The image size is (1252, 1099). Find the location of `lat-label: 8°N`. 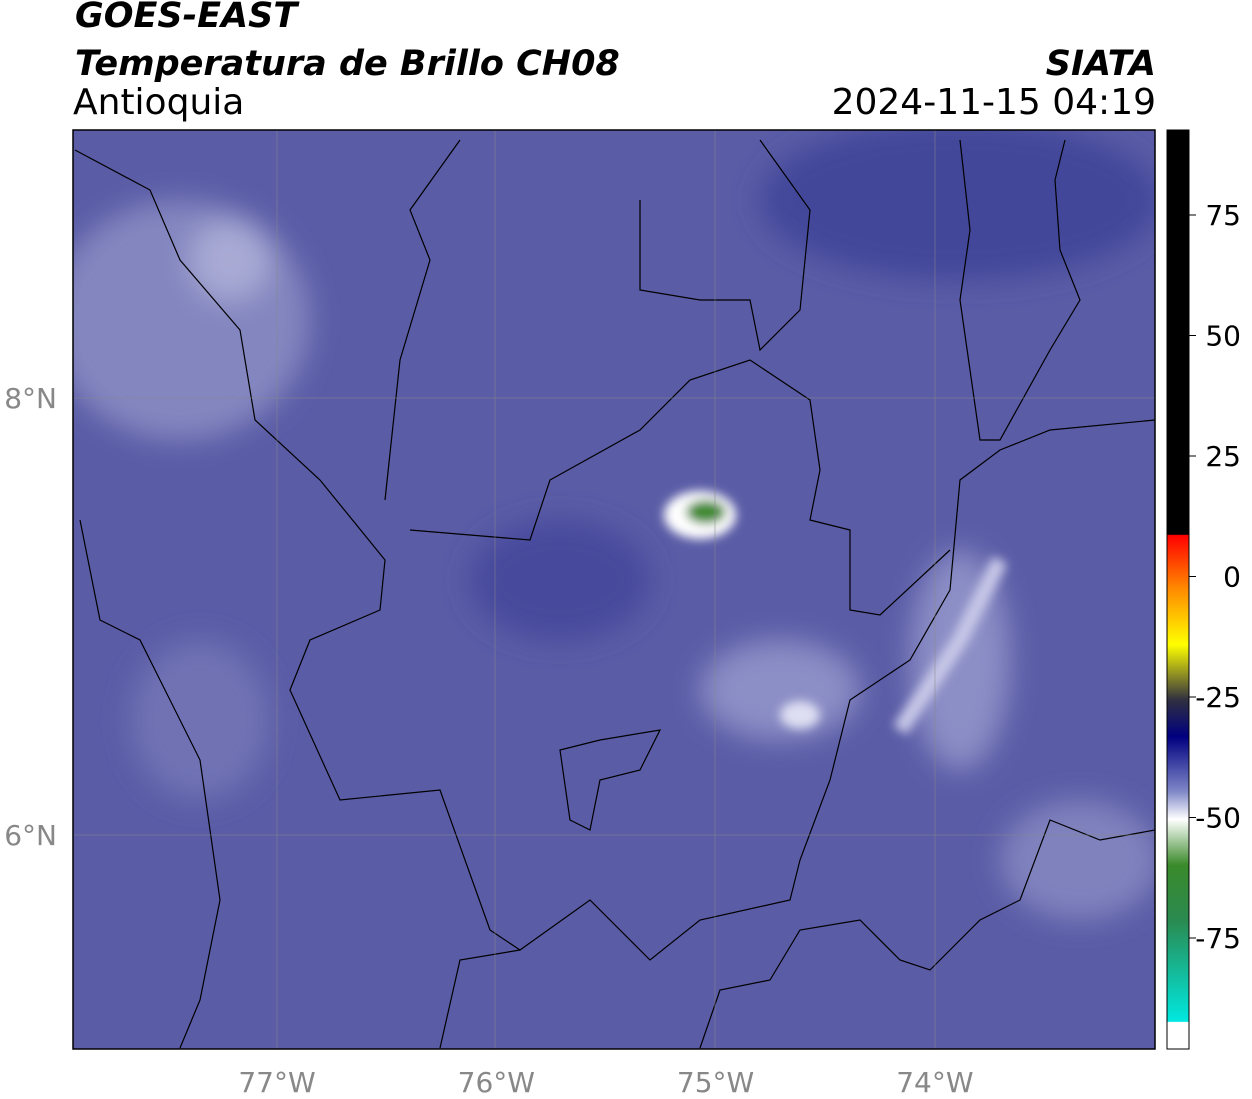

lat-label: 8°N is located at coordinates (30, 398).